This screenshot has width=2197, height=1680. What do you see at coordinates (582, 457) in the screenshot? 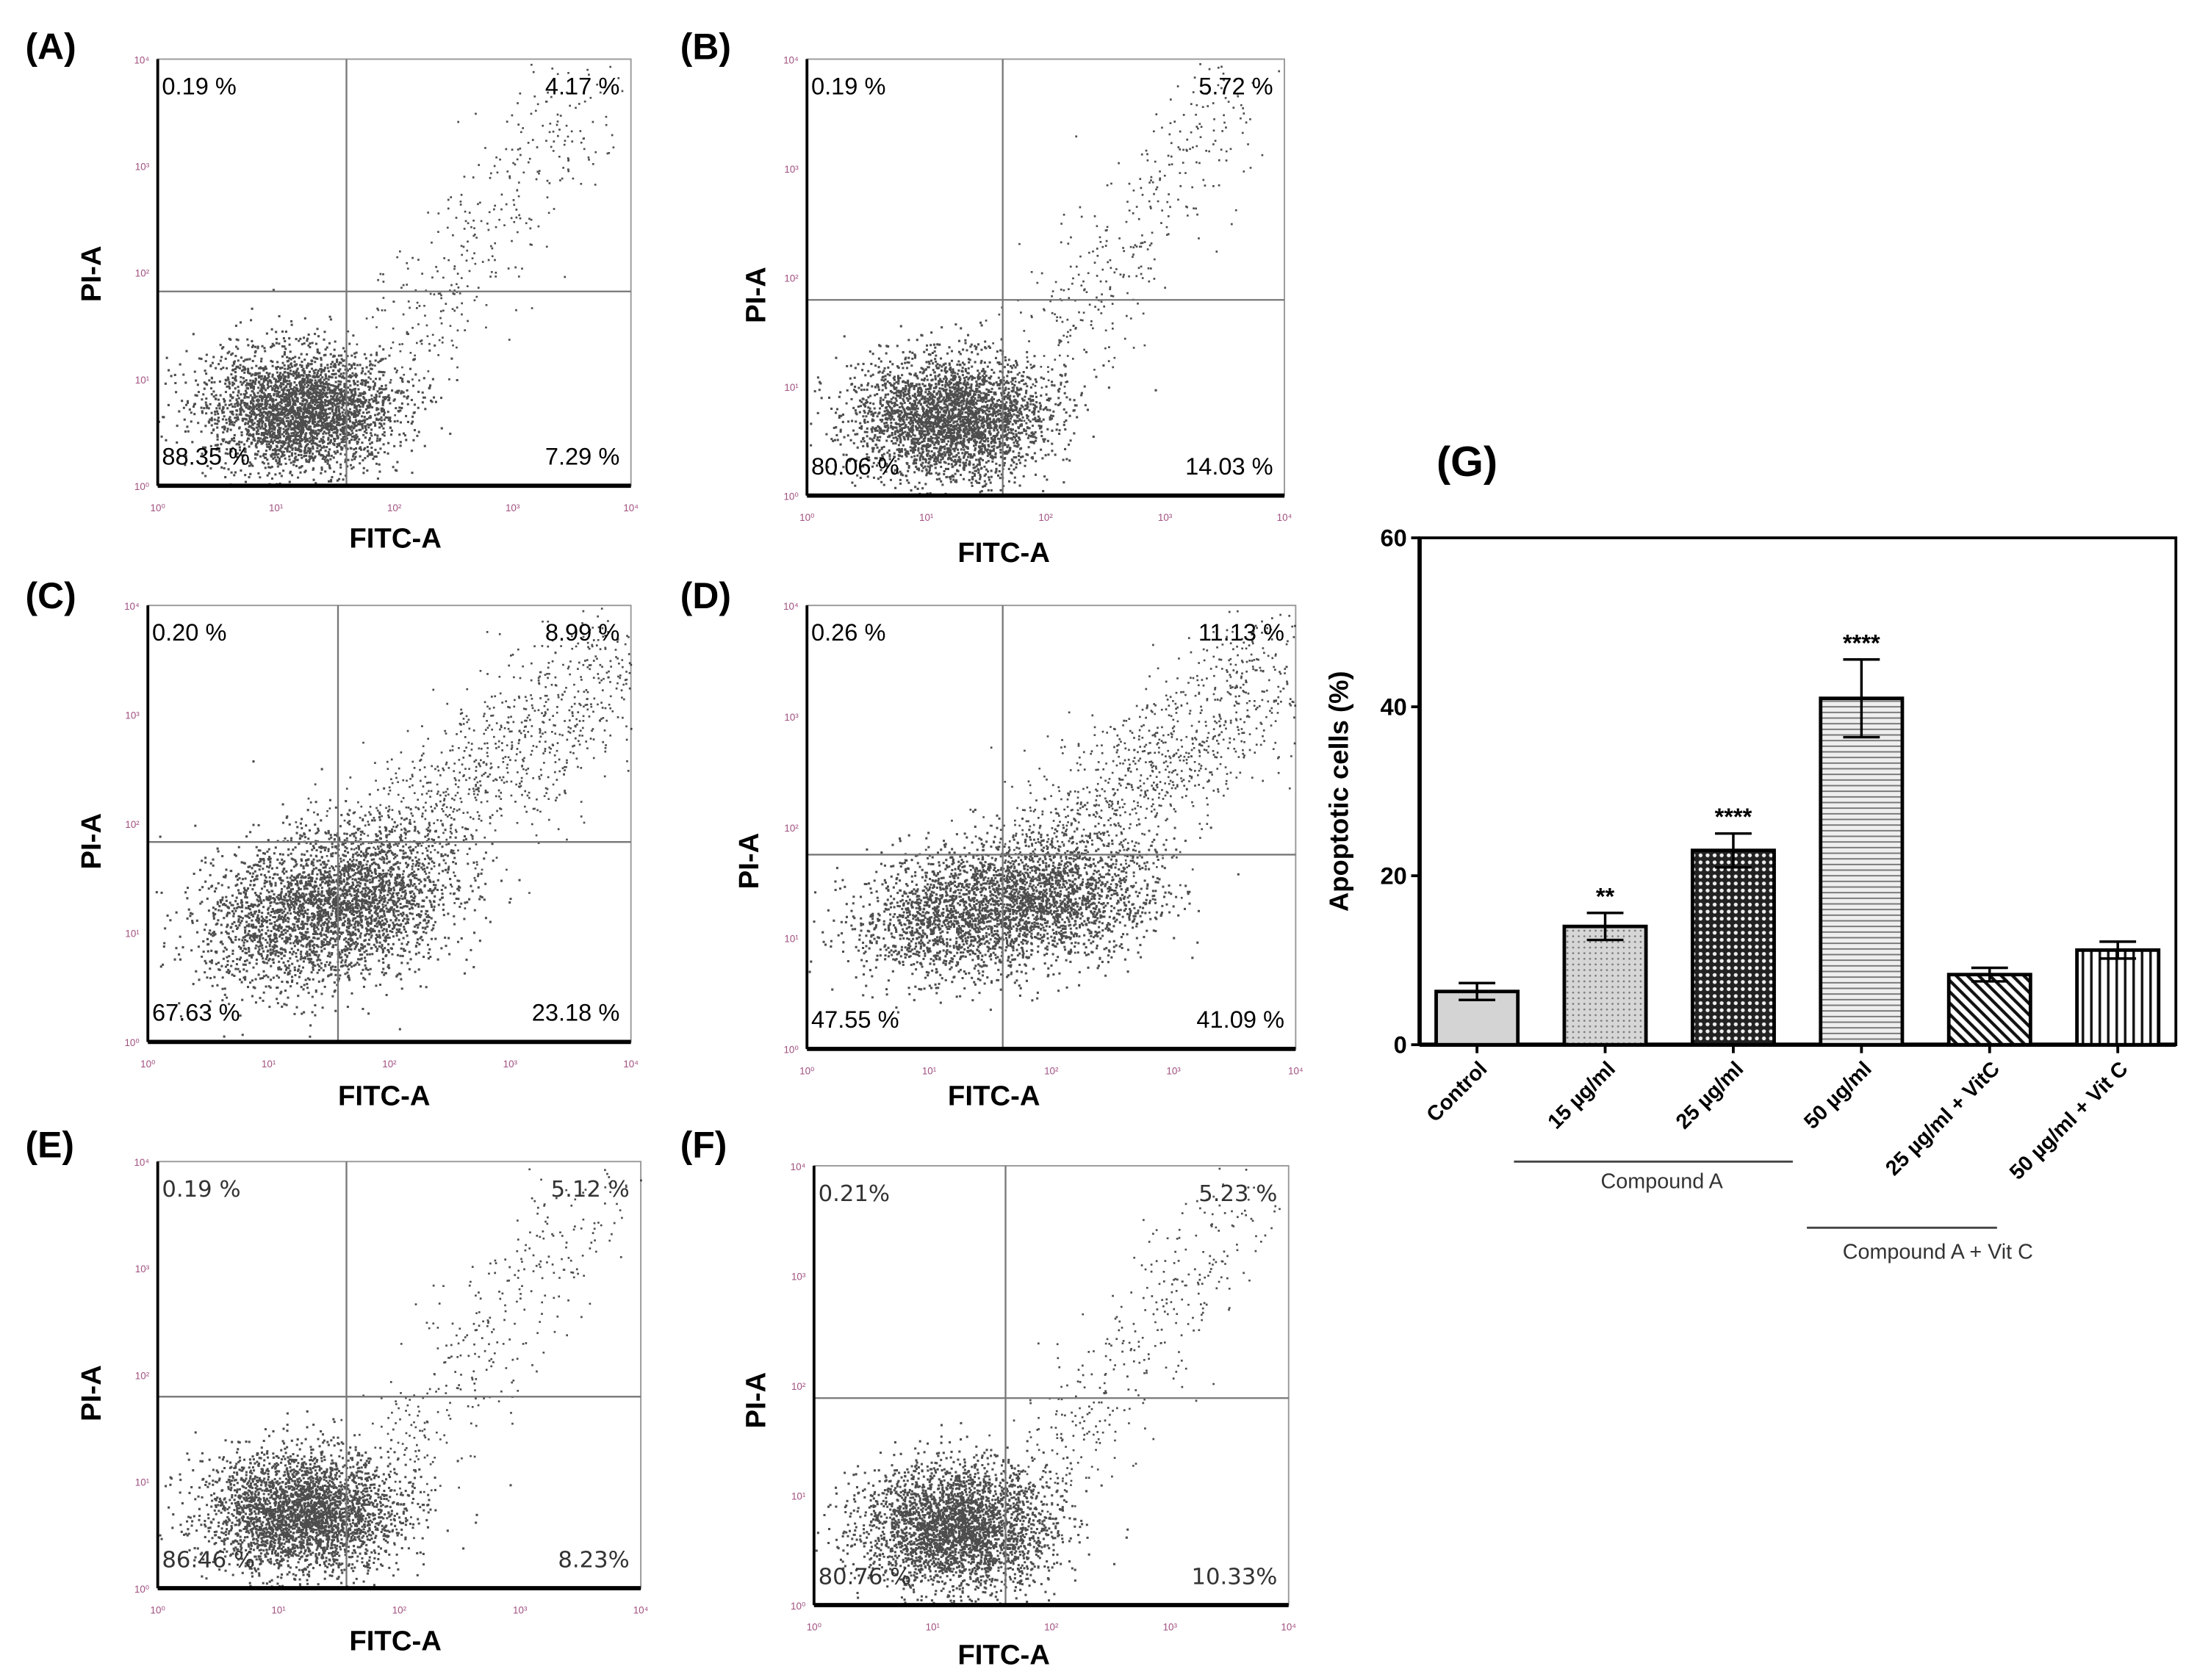
I see `quadrant-lr-percent: 7.29 %` at bounding box center [582, 457].